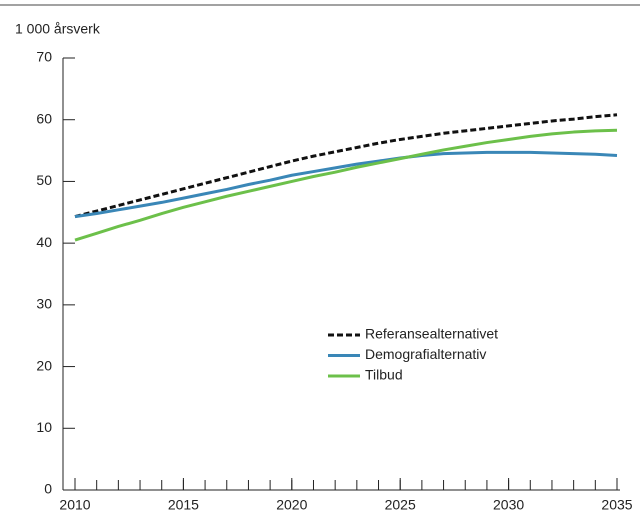 This screenshot has width=640, height=520. I want to click on x-tick-label: 2030, so click(508, 505).